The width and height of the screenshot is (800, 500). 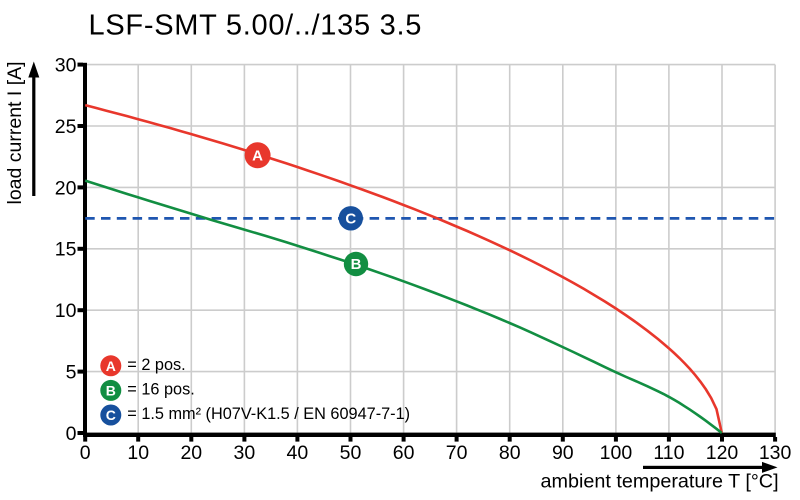 I want to click on svg-text: = 16 pos., so click(x=160, y=390).